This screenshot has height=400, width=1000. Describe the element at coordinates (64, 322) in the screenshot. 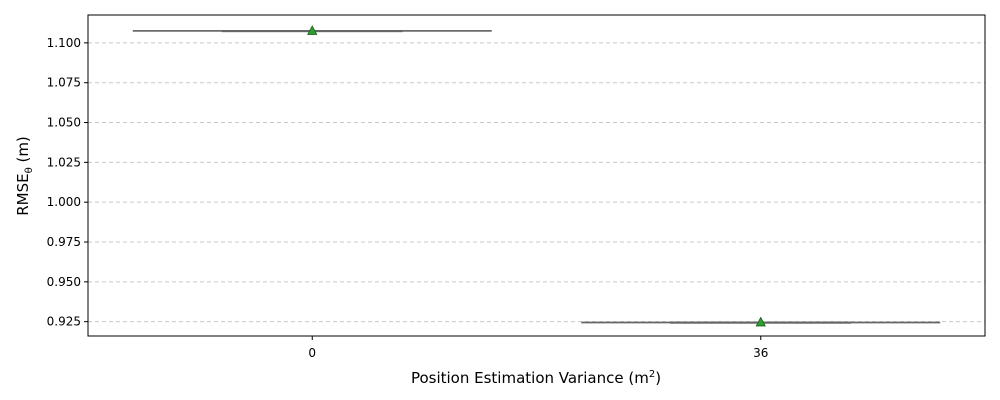

I see `y-tick-label: 0.925` at that location.